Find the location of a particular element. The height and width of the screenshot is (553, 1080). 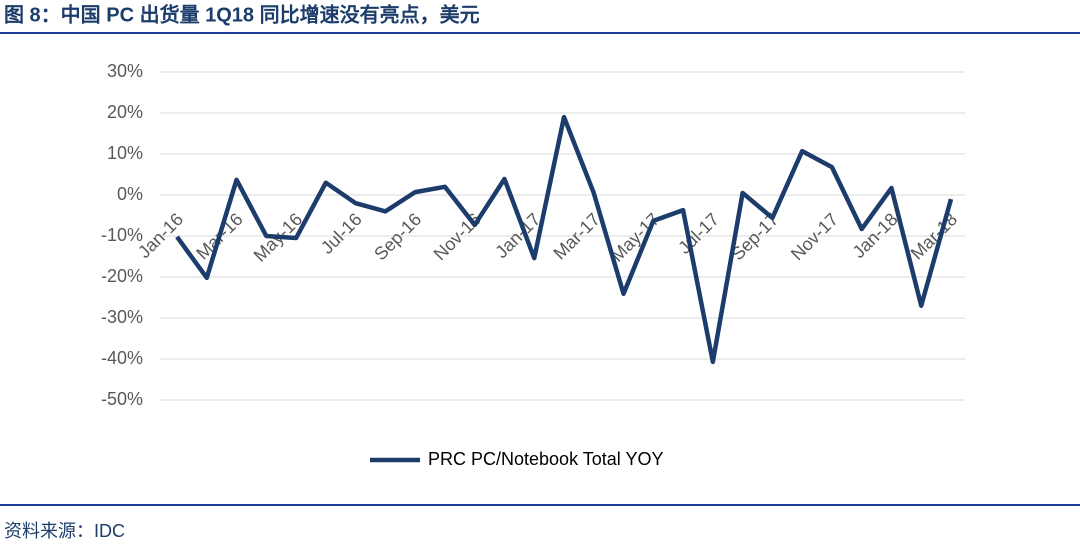

y-tick-label: 0% is located at coordinates (130, 194).